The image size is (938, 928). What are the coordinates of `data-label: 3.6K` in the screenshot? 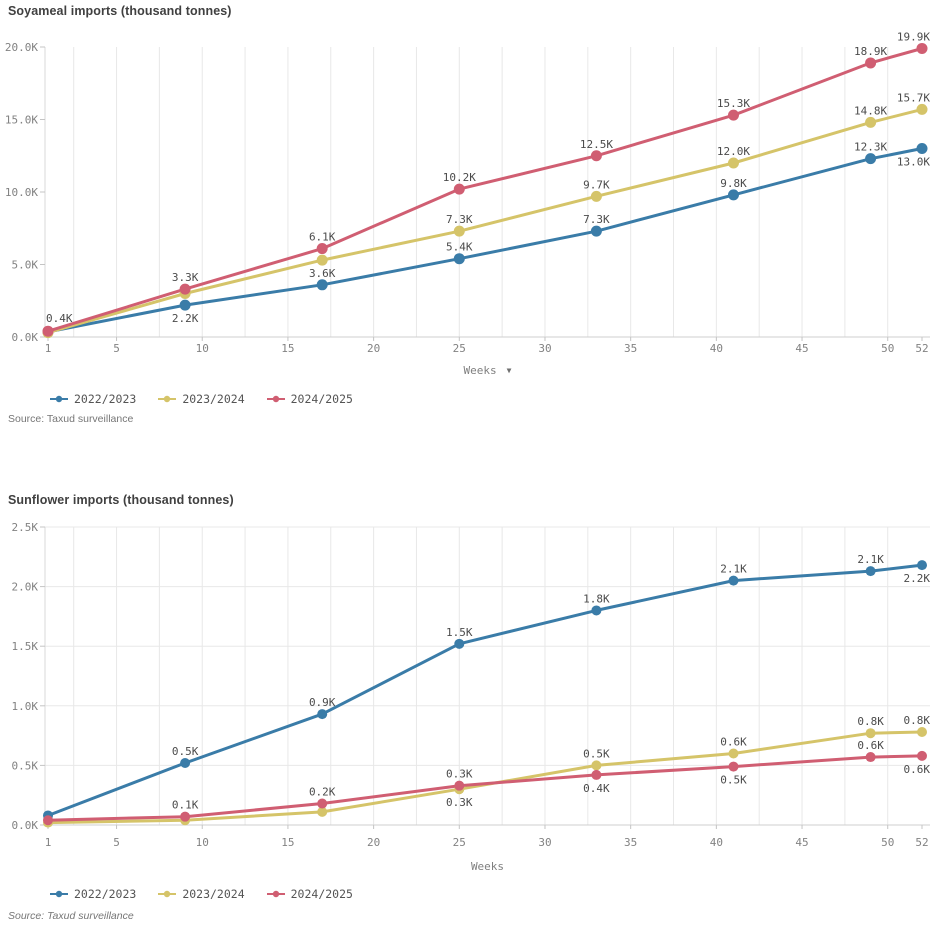 It's located at (322, 273).